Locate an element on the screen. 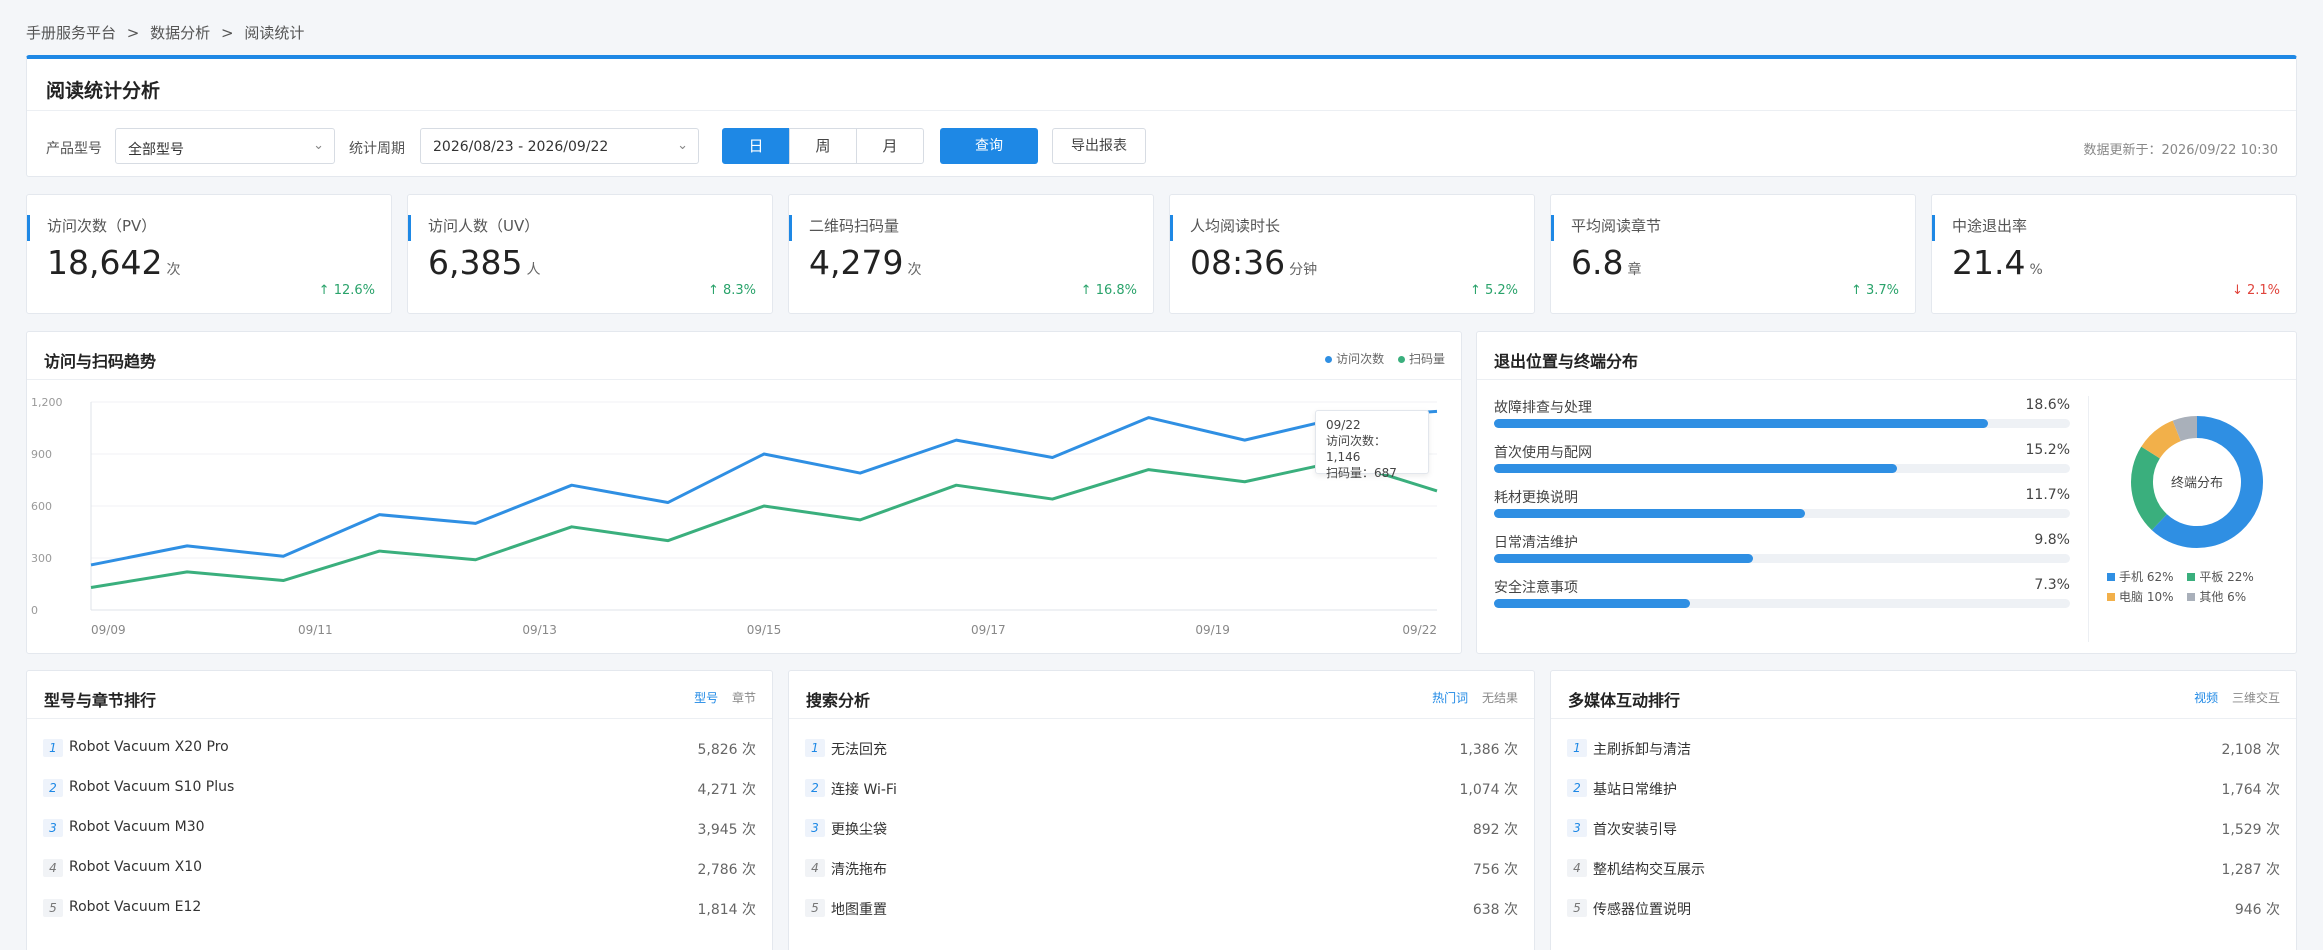  donut-slice-phone is located at coordinates (2207, 482).